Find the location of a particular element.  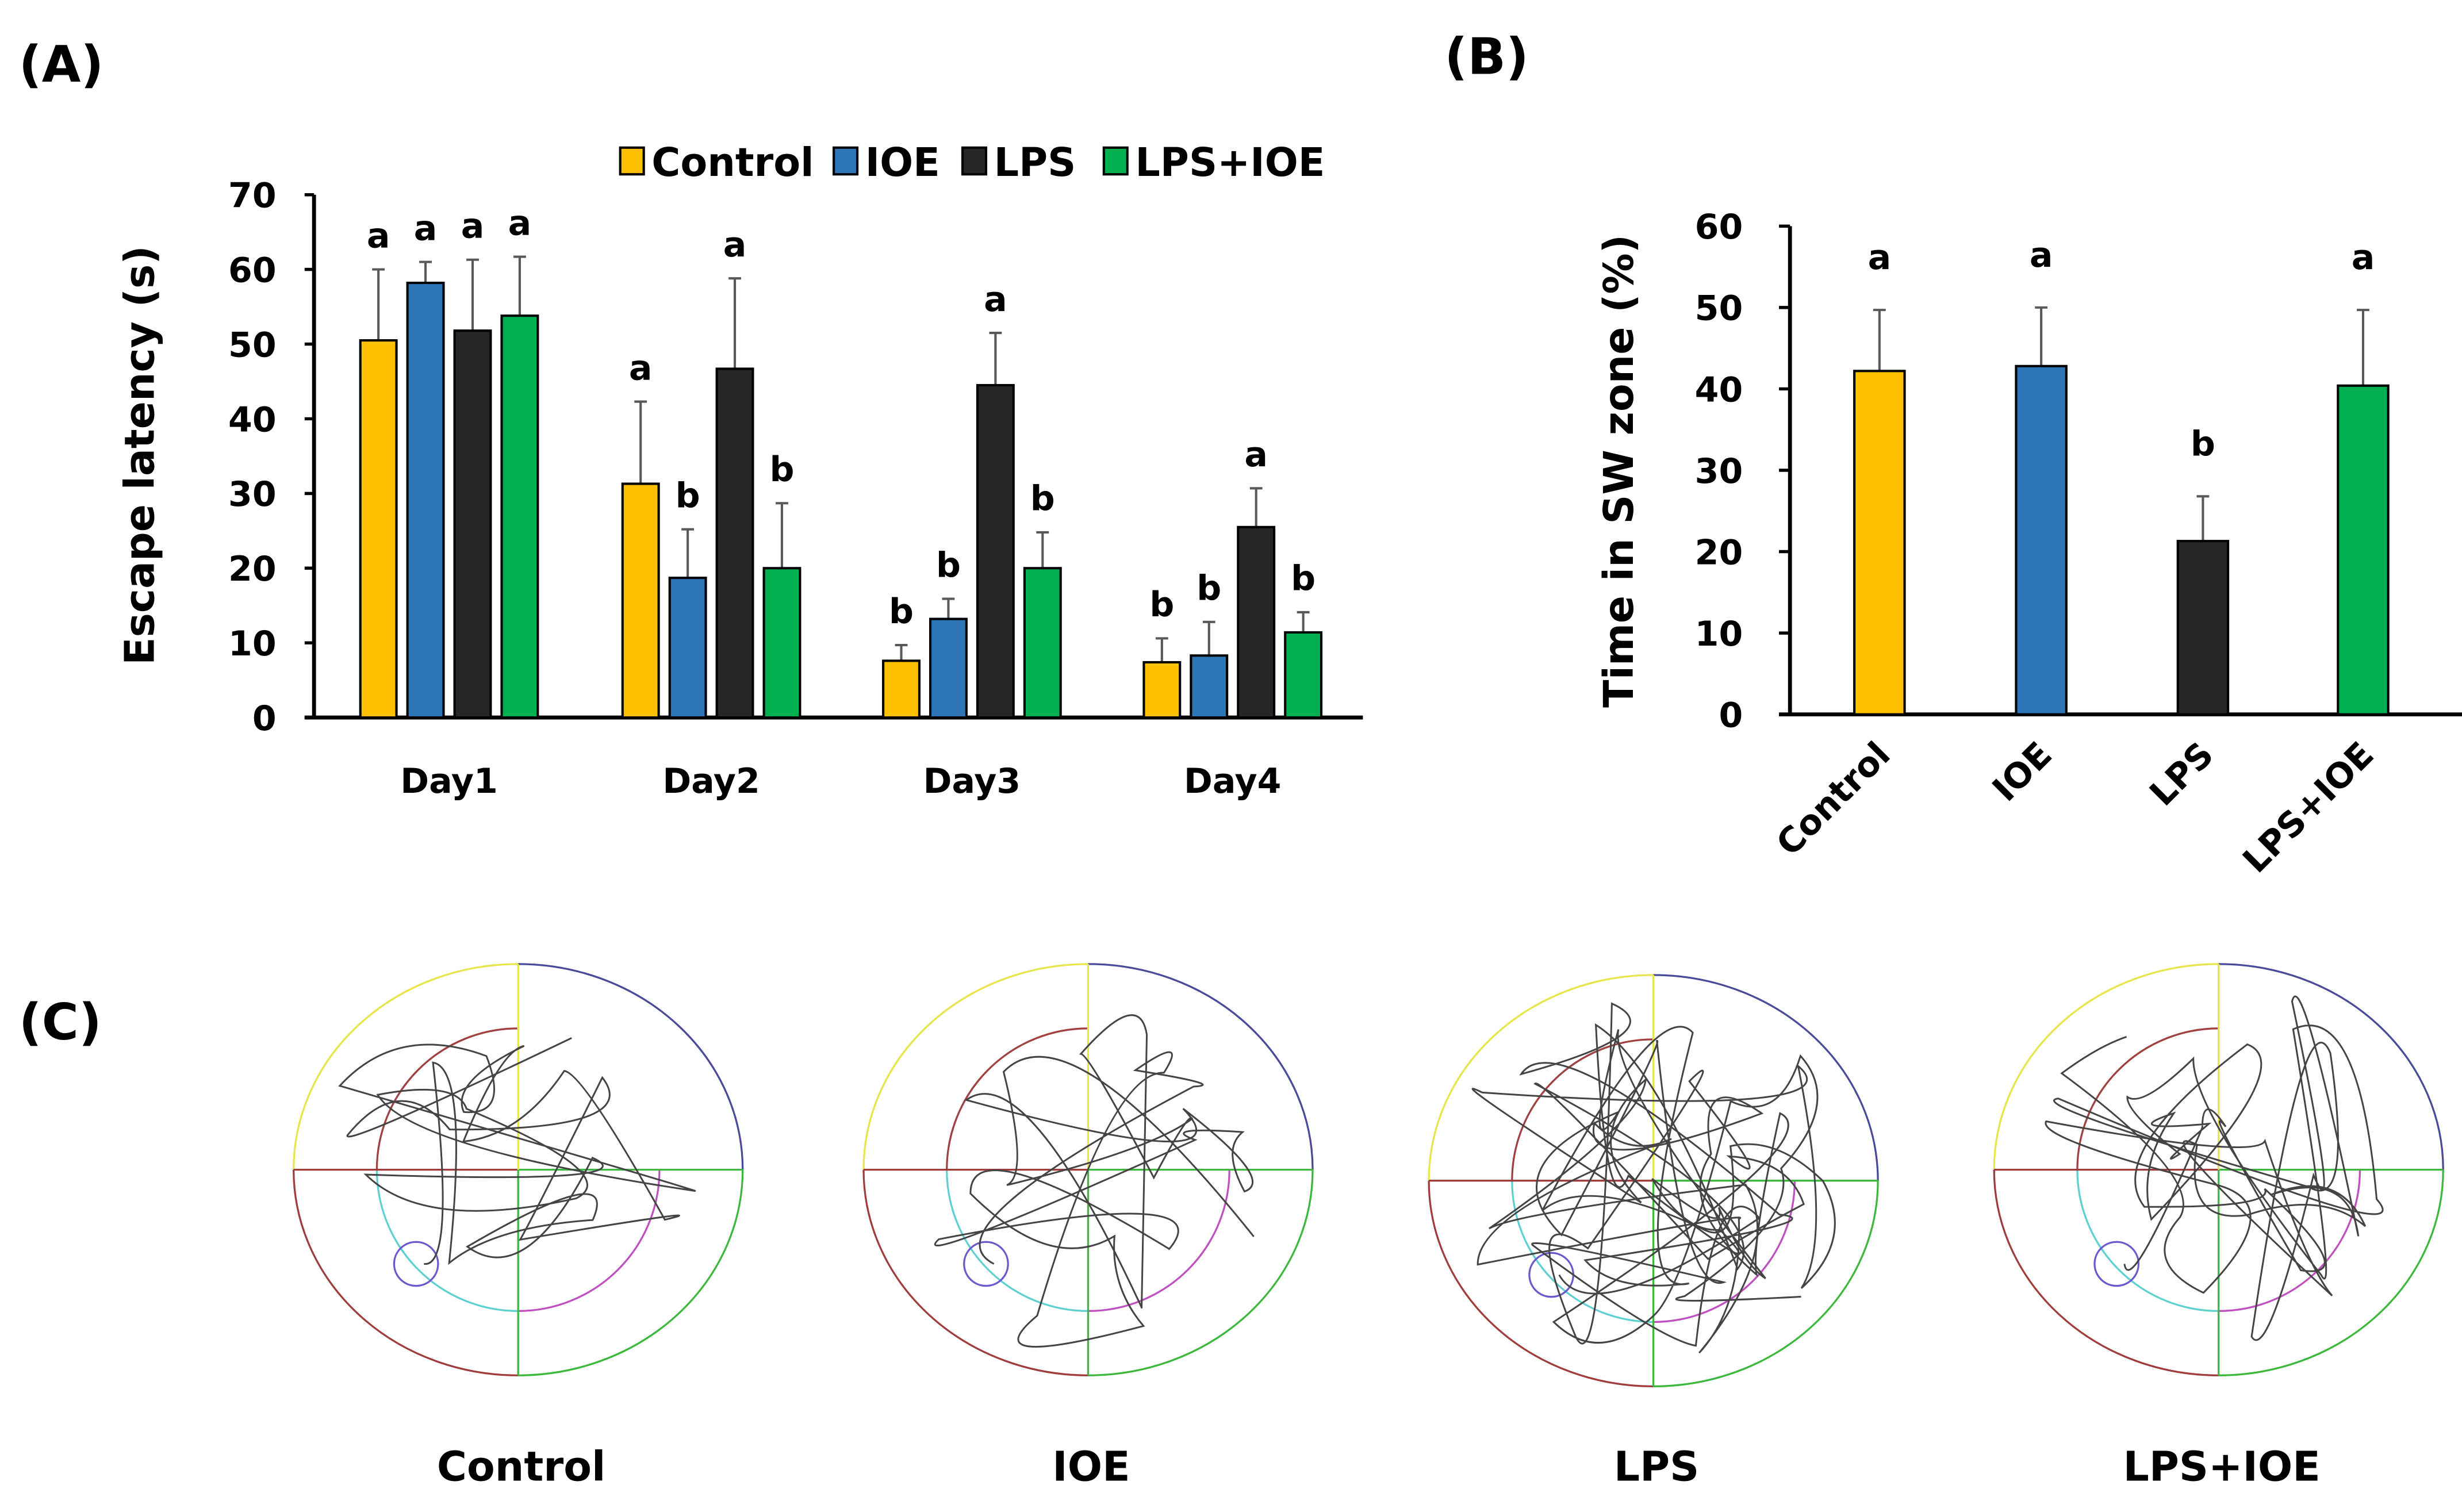

bar-lps-ioe-day2 is located at coordinates (782, 643).